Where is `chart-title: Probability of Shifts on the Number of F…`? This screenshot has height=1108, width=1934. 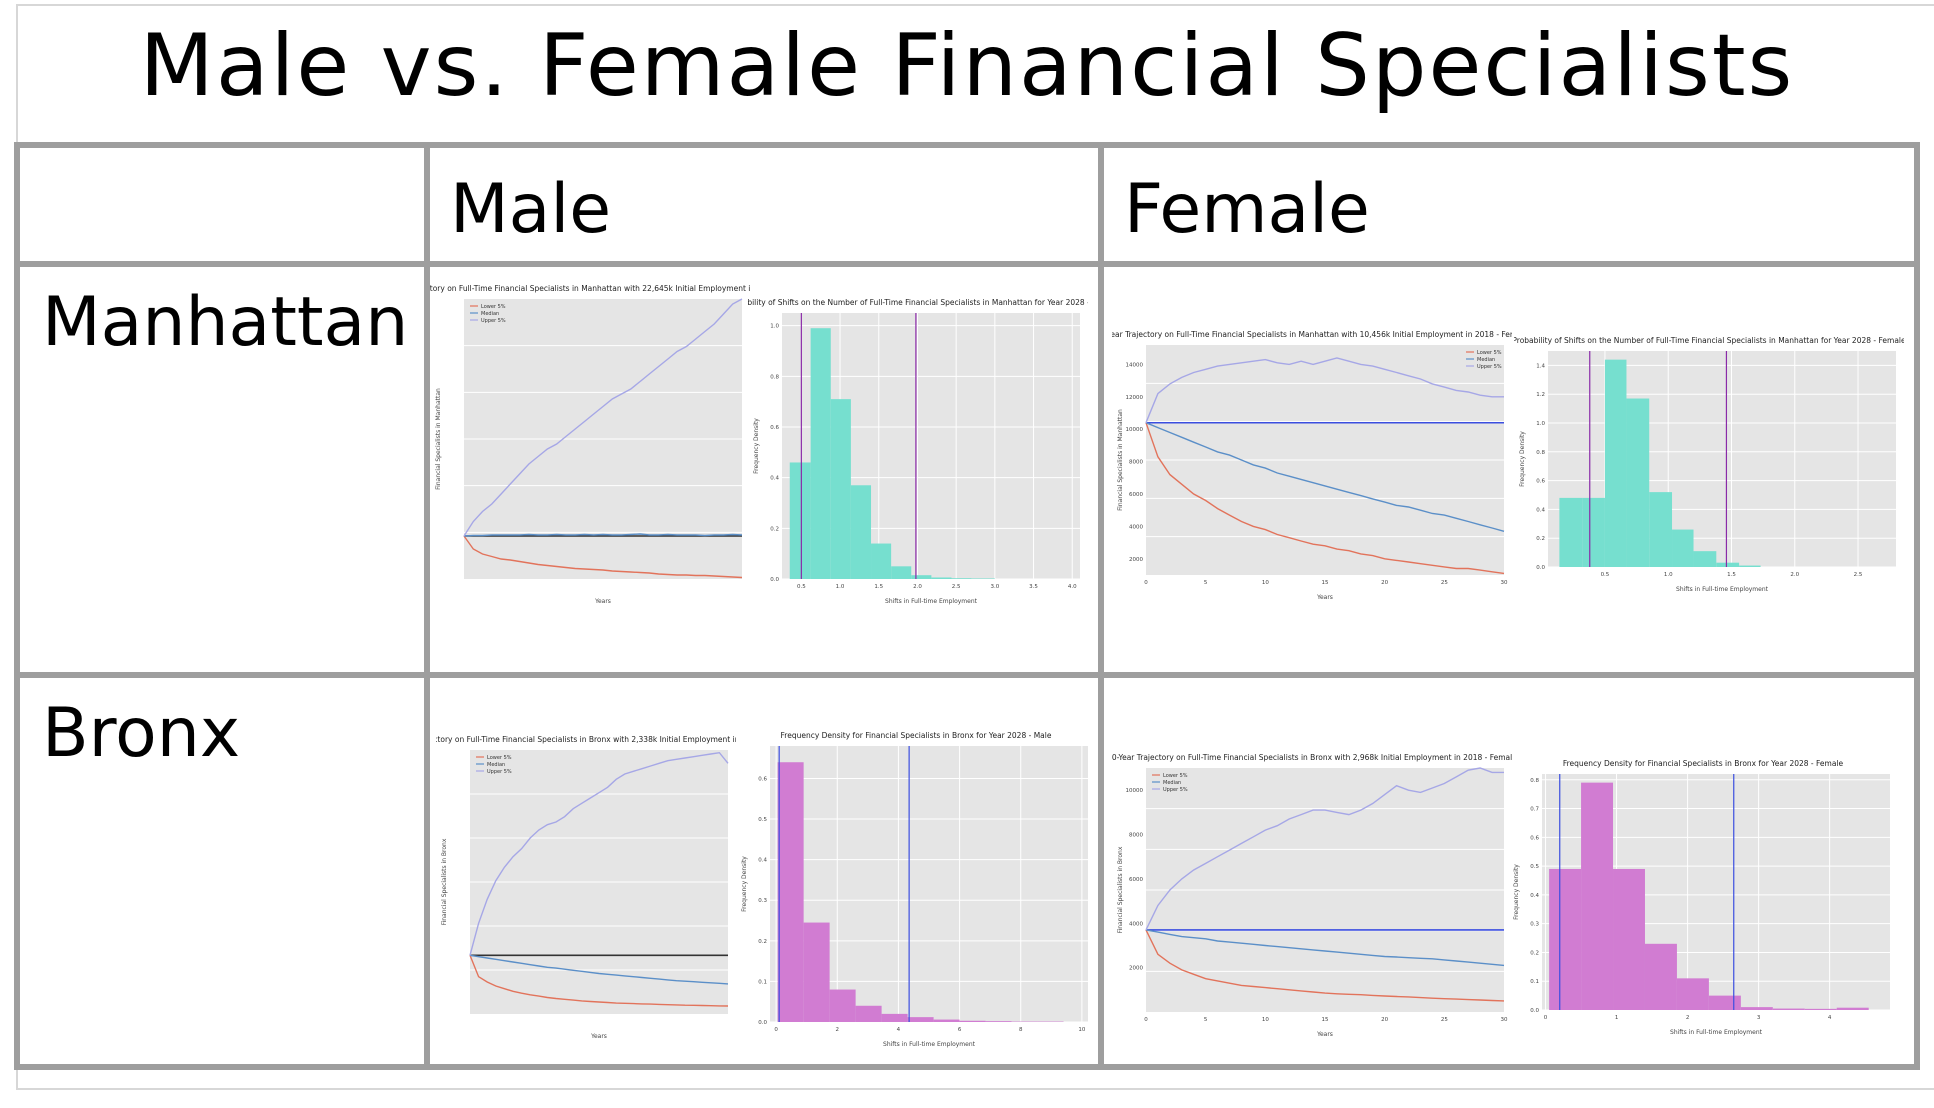
chart-title: Probability of Shifts on the Number of F… is located at coordinates (1709, 340).